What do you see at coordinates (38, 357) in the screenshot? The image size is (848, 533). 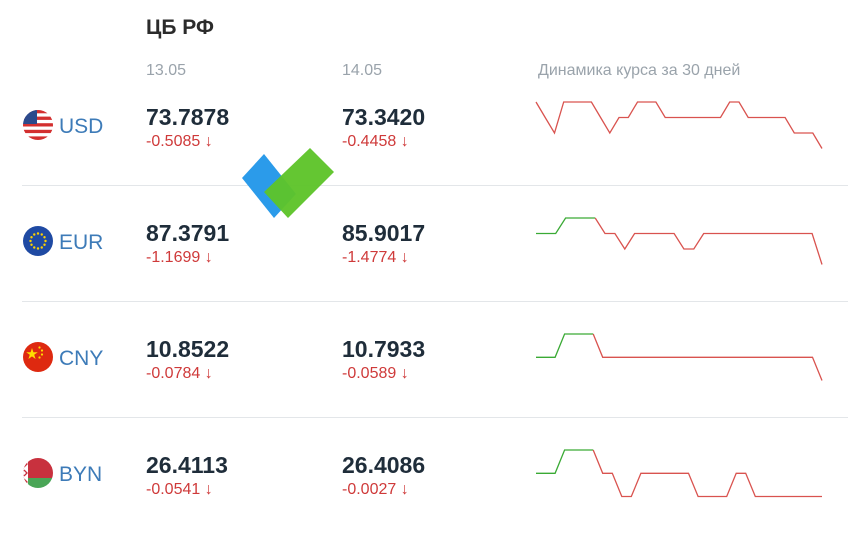 I see `china-flag-icon` at bounding box center [38, 357].